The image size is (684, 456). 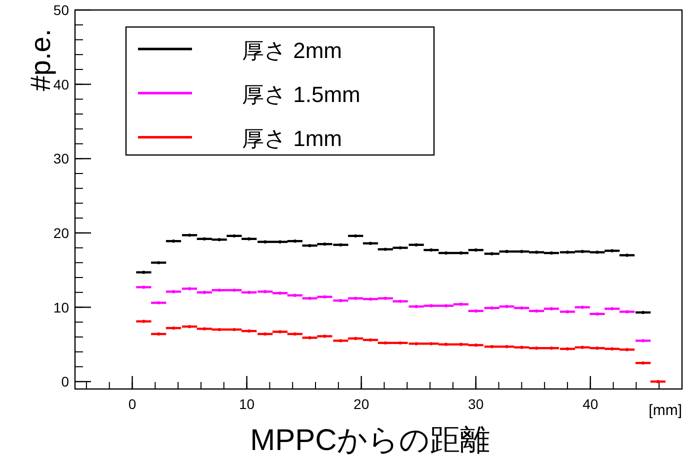 What do you see at coordinates (362, 404) in the screenshot?
I see `x-tick-label: 20` at bounding box center [362, 404].